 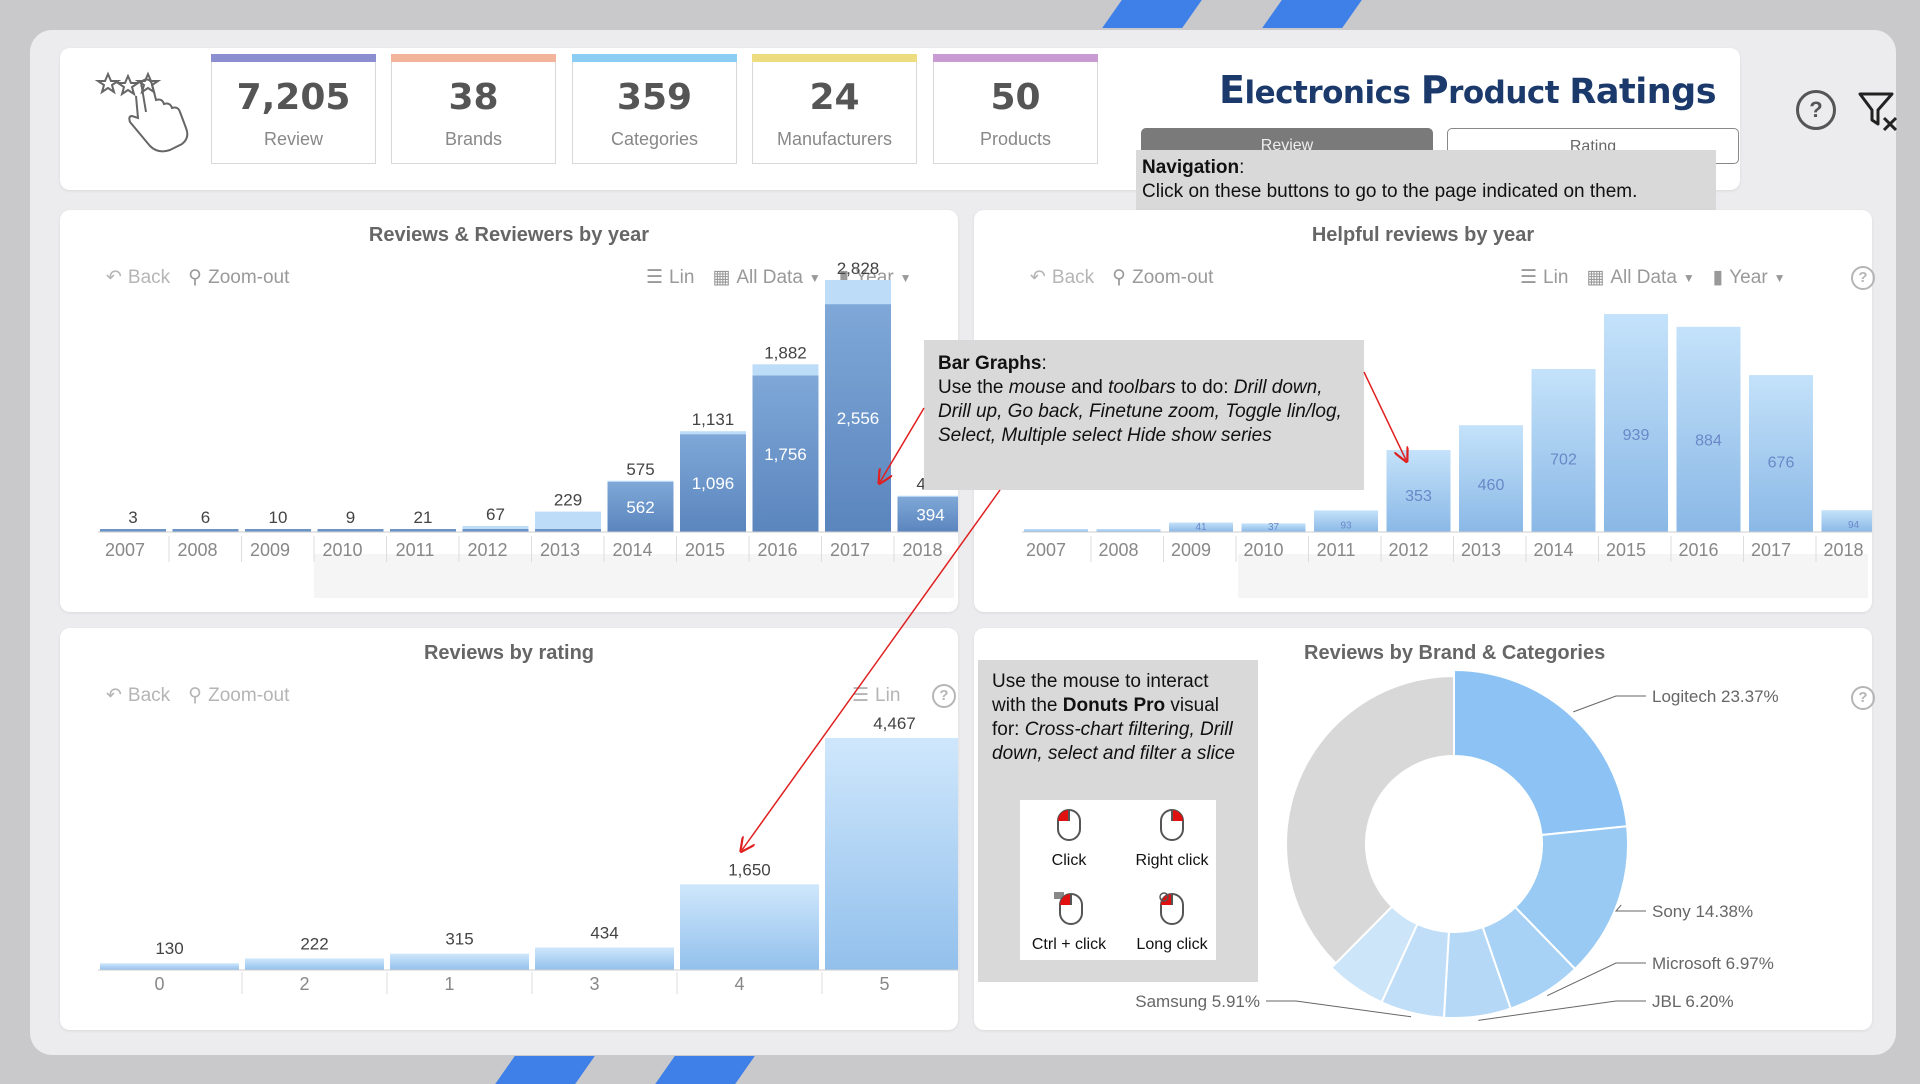 What do you see at coordinates (654, 58) in the screenshot?
I see `kpi-accent-bar` at bounding box center [654, 58].